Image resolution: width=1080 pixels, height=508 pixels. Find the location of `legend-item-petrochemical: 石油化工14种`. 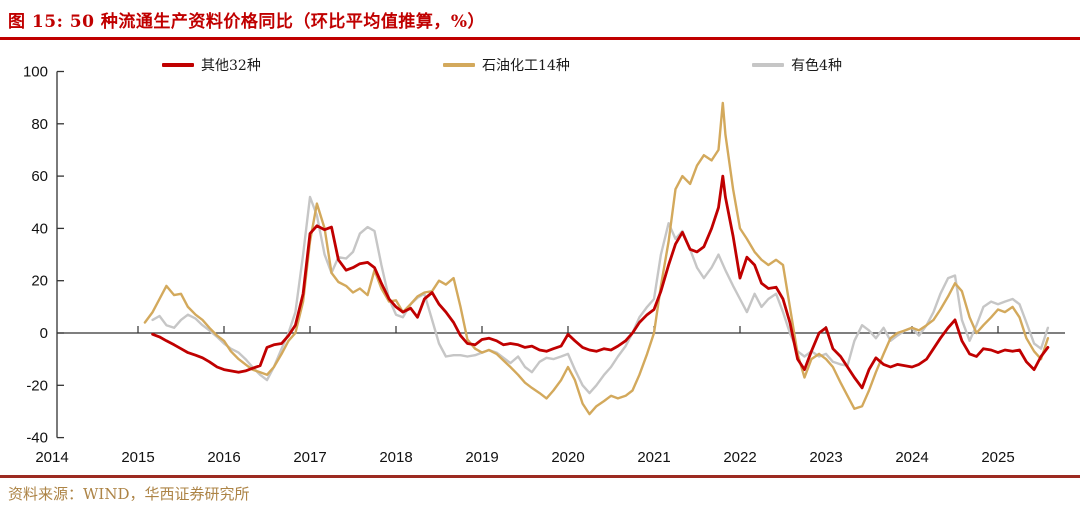

legend-item-petrochemical: 石油化工14种 is located at coordinates (506, 65).